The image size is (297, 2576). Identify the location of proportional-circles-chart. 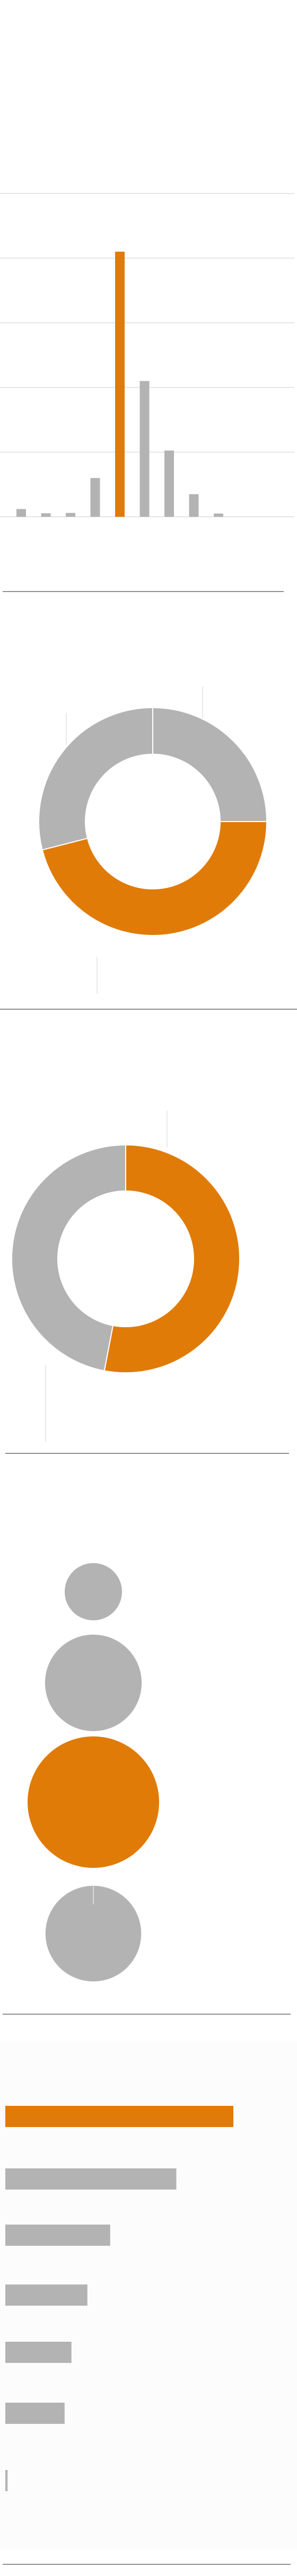
(93, 1772).